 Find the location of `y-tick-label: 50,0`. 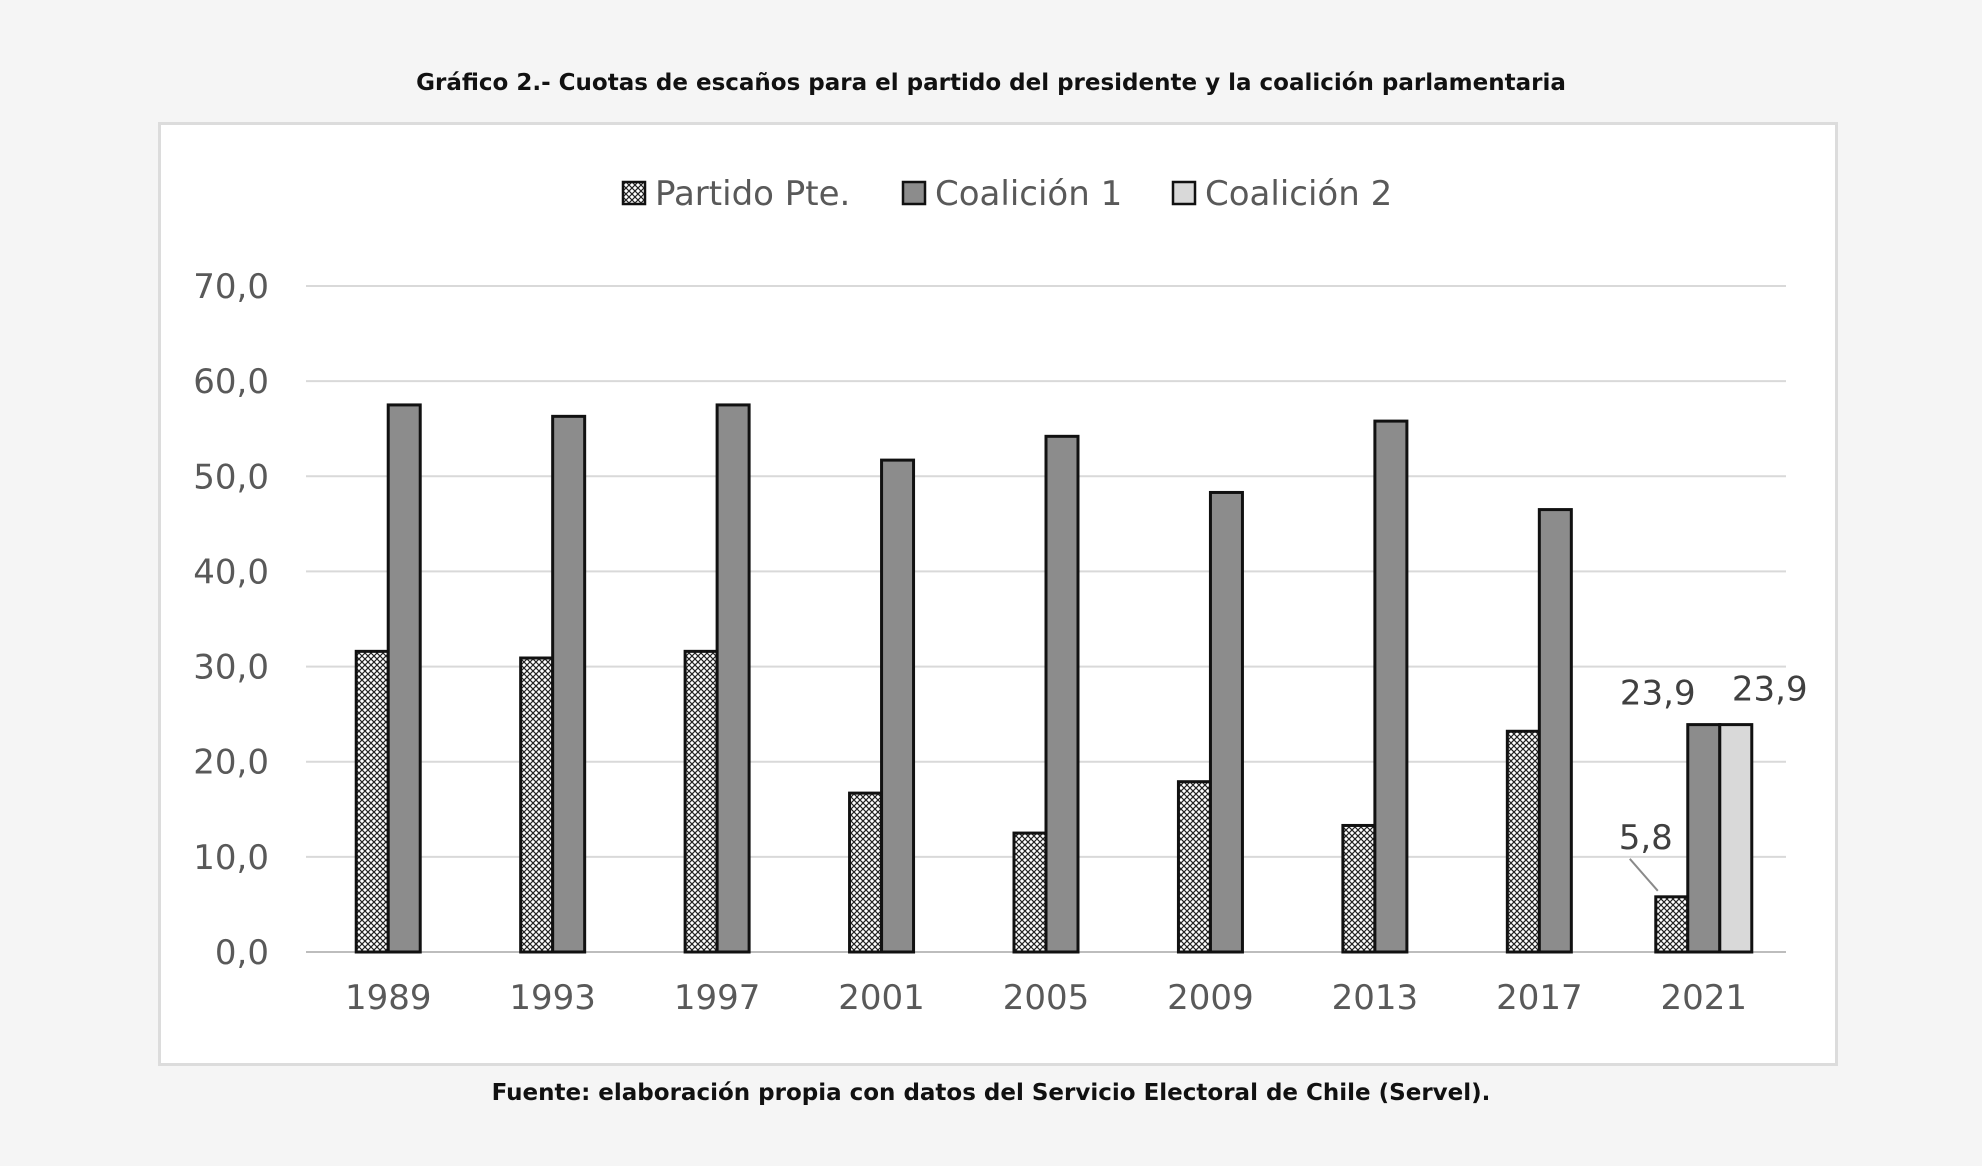

y-tick-label: 50,0 is located at coordinates (231, 477).